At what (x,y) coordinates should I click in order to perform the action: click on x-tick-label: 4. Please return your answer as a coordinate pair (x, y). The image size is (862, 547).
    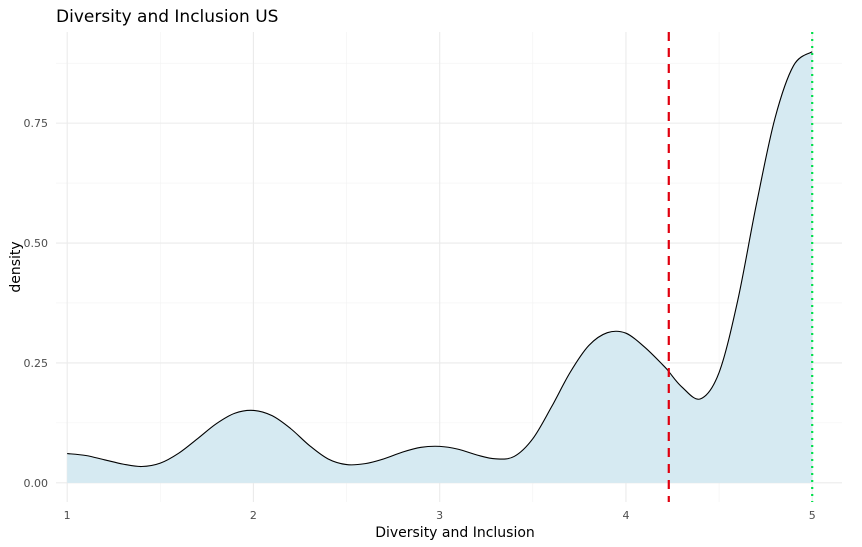
    Looking at the image, I should click on (625, 515).